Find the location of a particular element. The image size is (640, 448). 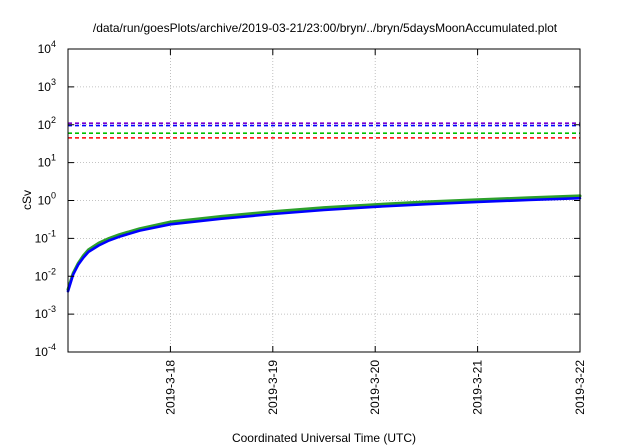

x-tick-label: 2019-3-21 is located at coordinates (478, 387).